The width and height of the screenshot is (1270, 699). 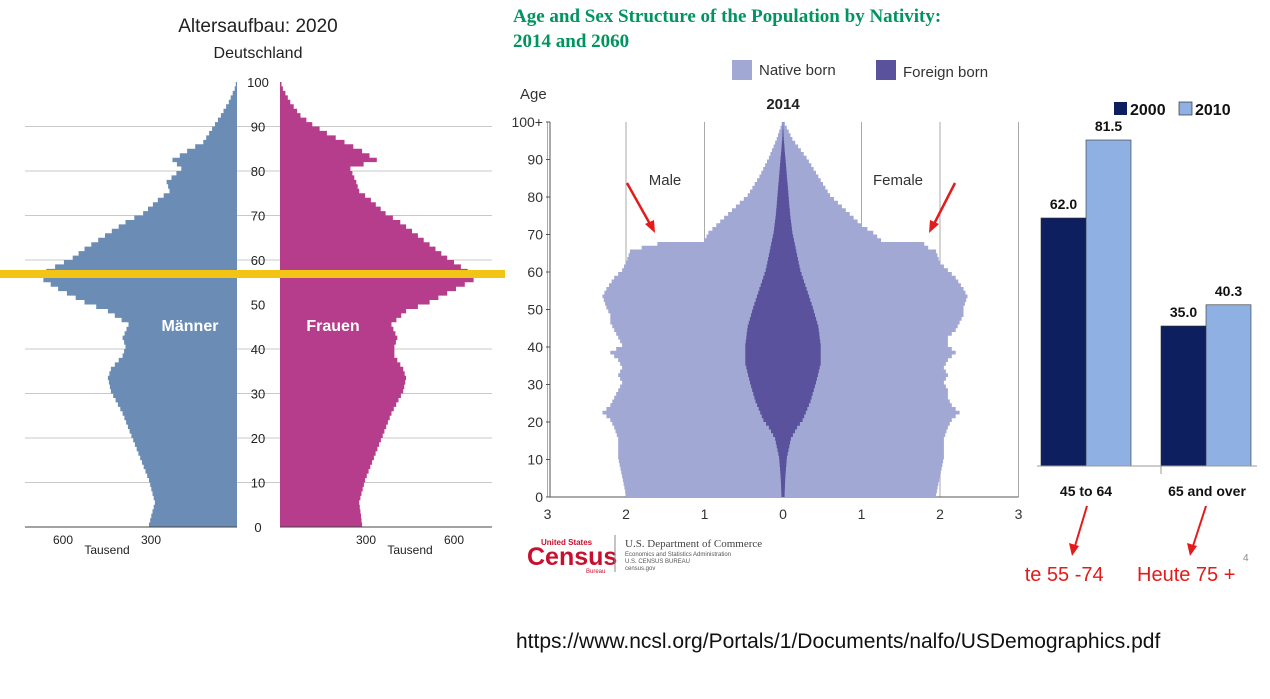 I want to click on ger-ytick-label: 70, so click(x=258, y=216).